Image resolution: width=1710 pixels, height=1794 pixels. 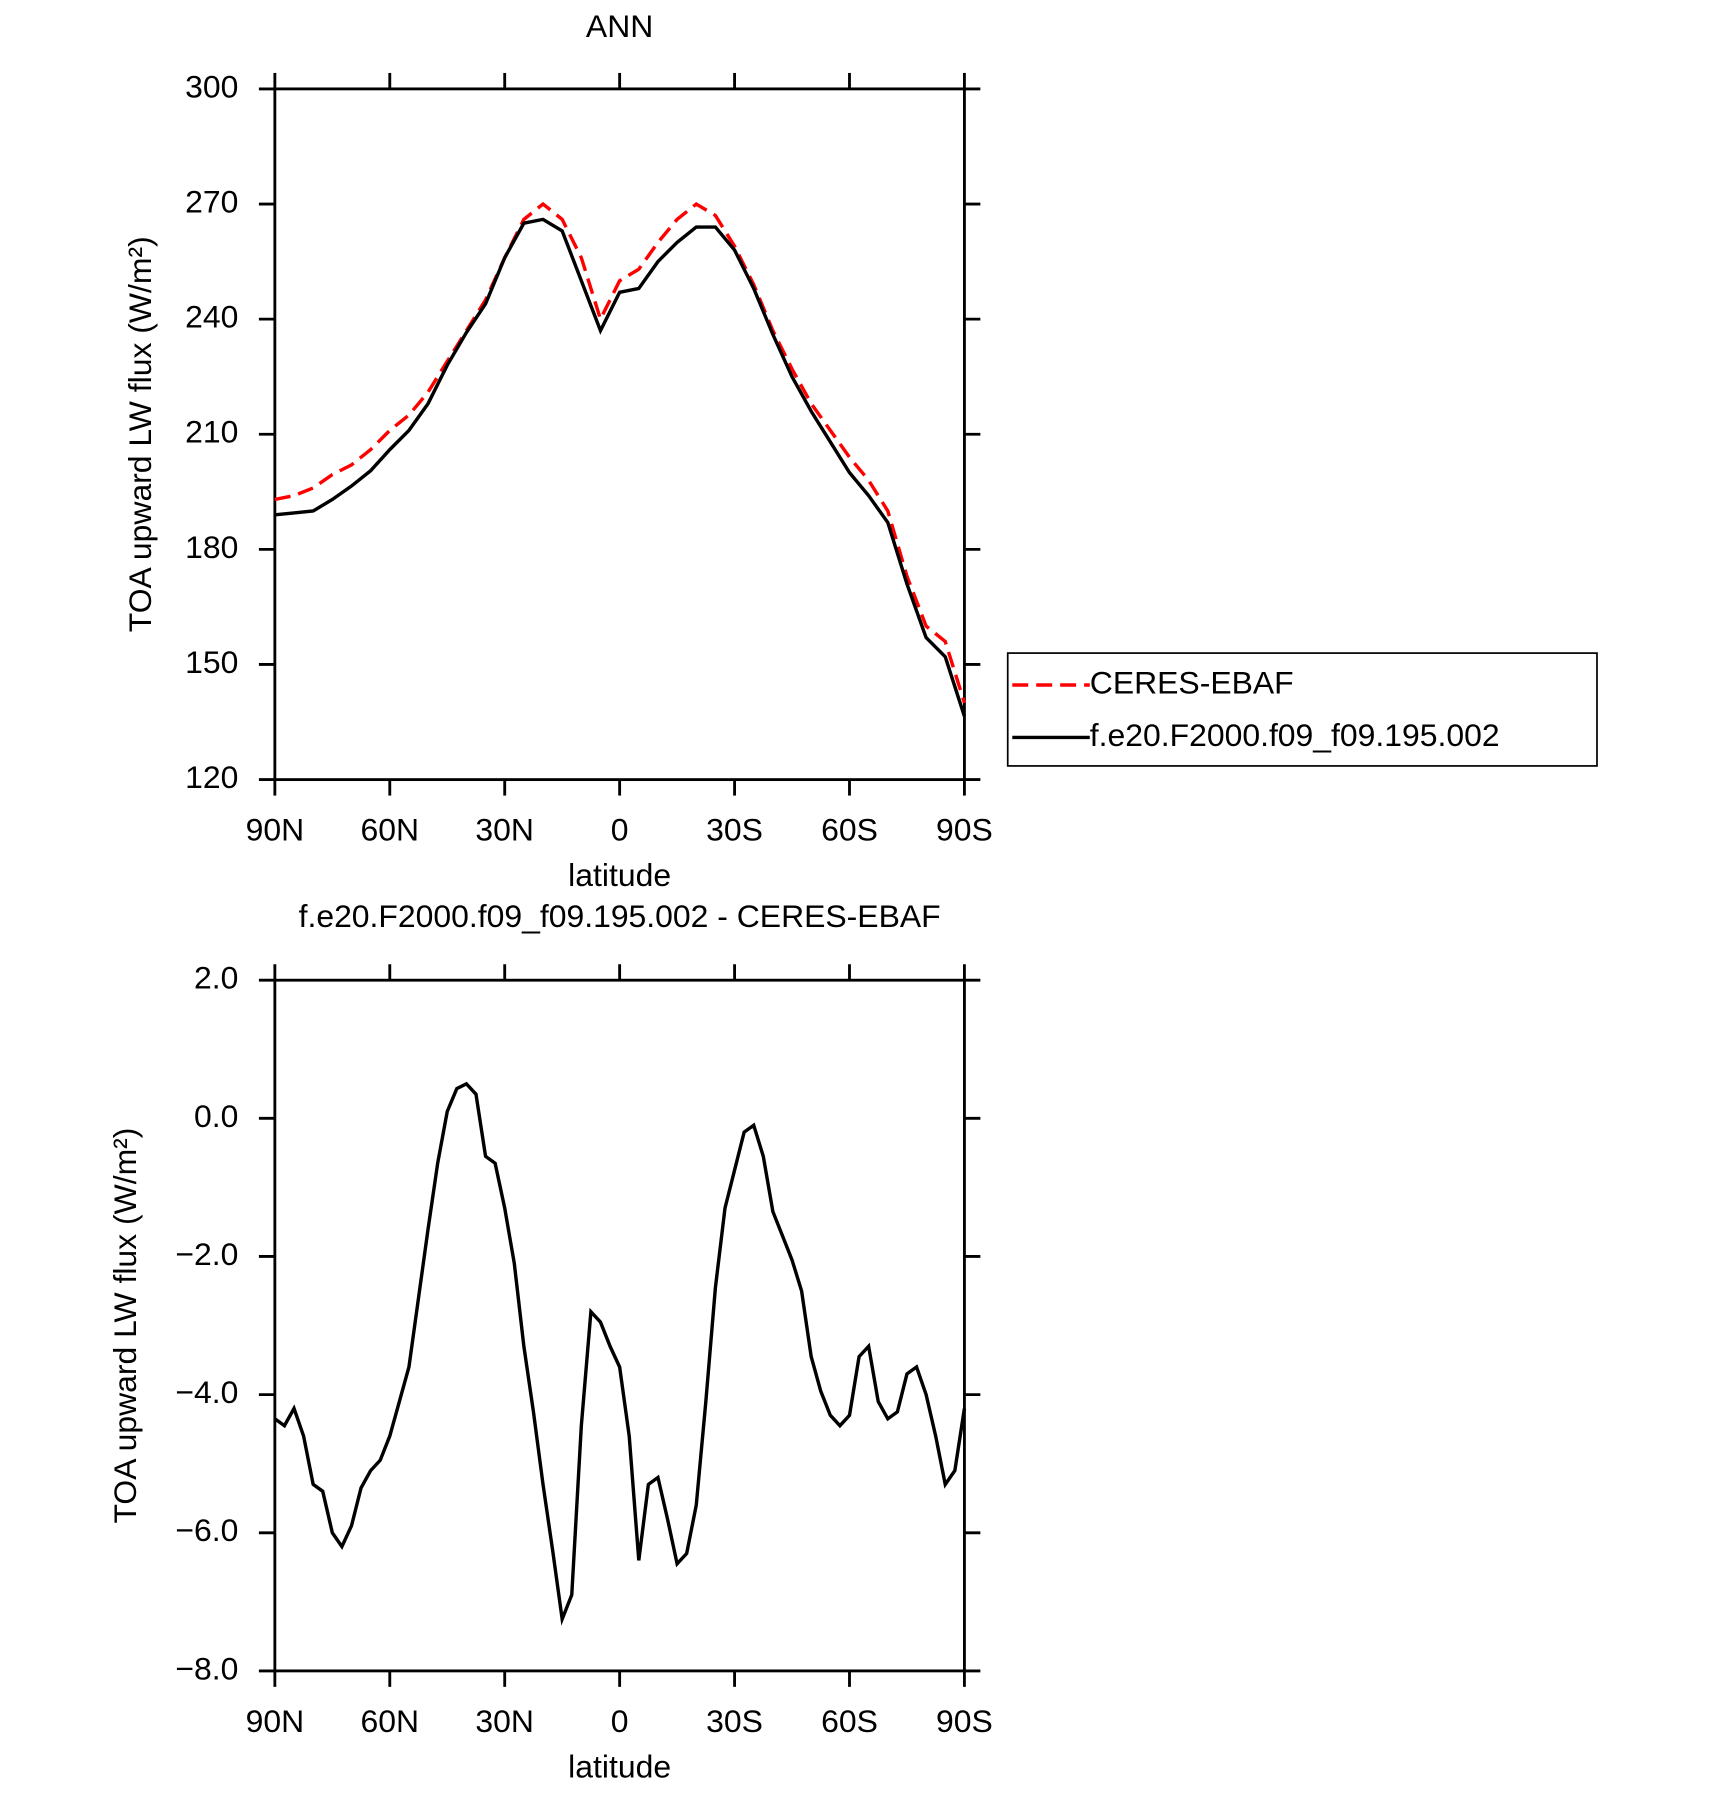 I want to click on y-tick-label: 180, so click(x=211, y=547).